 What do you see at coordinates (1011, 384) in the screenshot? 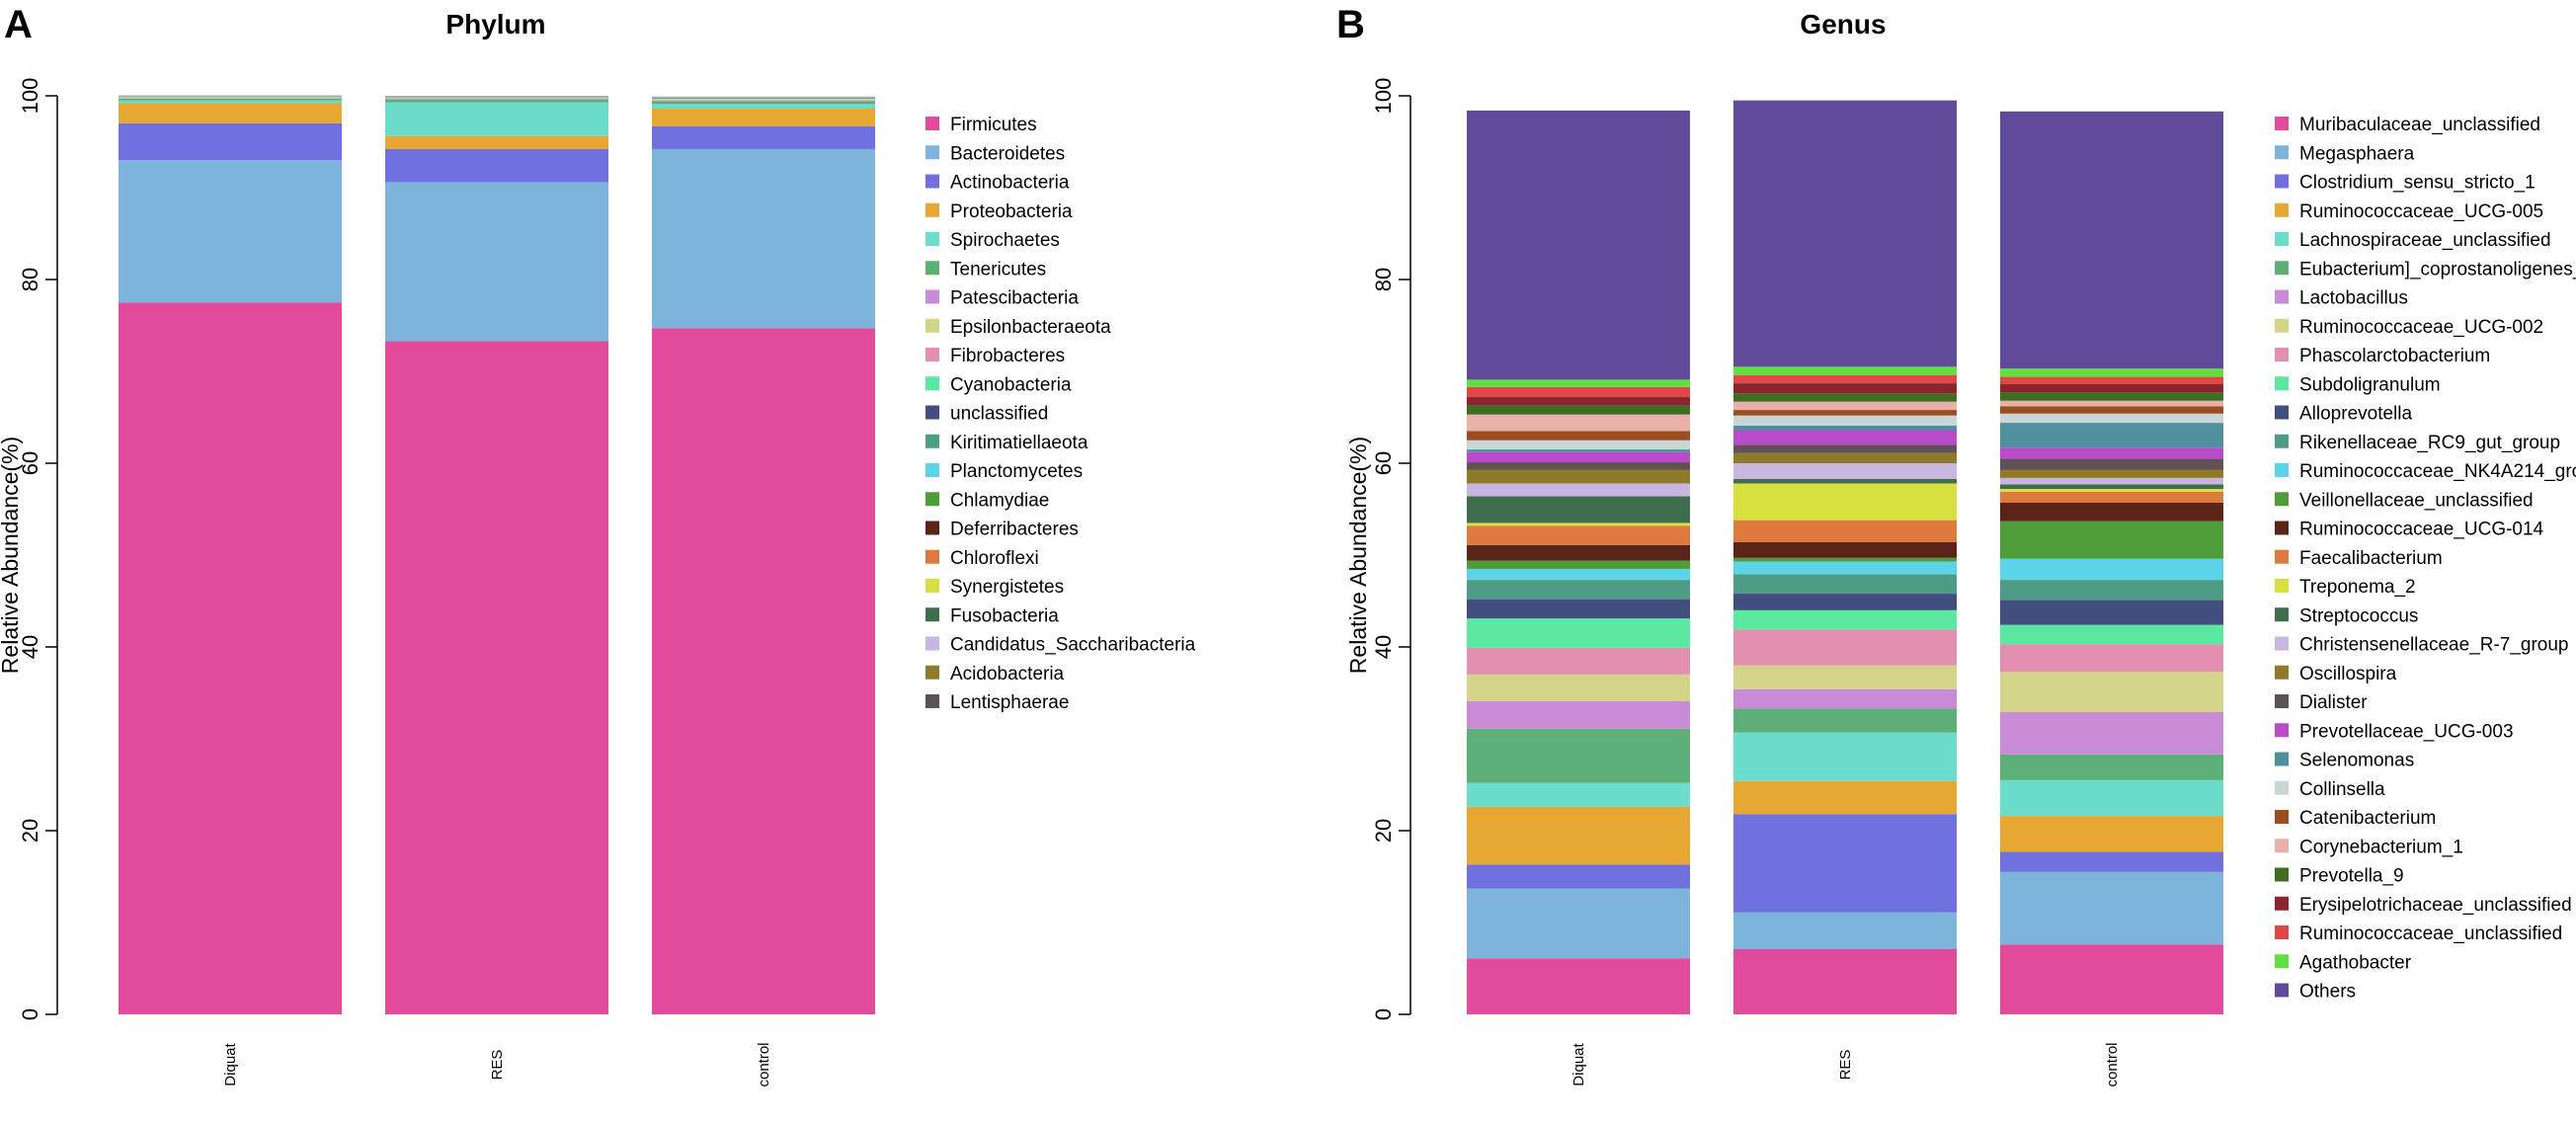
I see `legend-label: Cyanobacteria` at bounding box center [1011, 384].